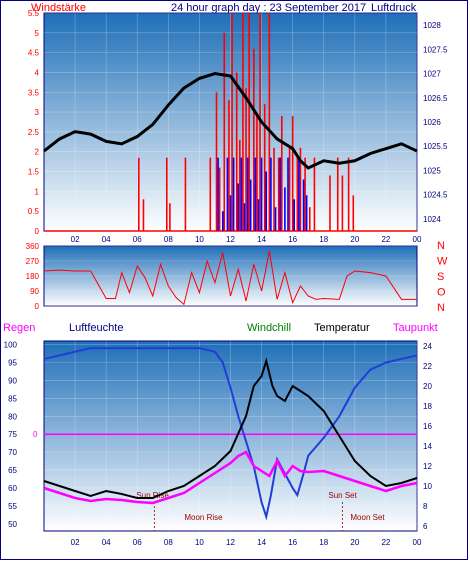  Describe the element at coordinates (34, 53) in the screenshot. I see `wind-tick-label: 4.5` at that location.